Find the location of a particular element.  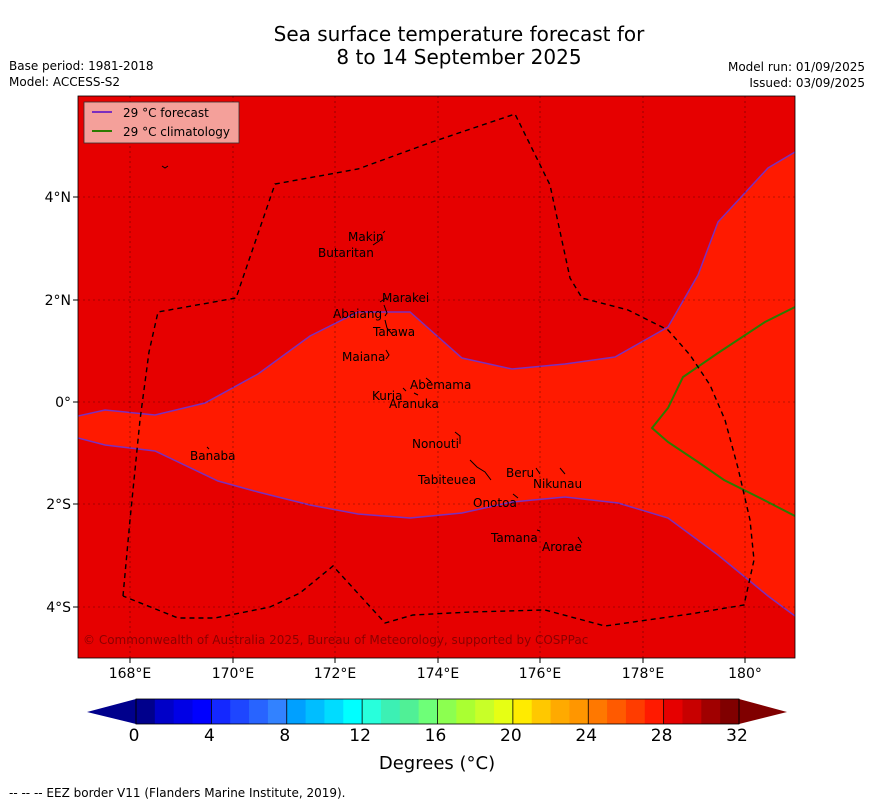

lat-tick-label: 4°S is located at coordinates (58, 608).